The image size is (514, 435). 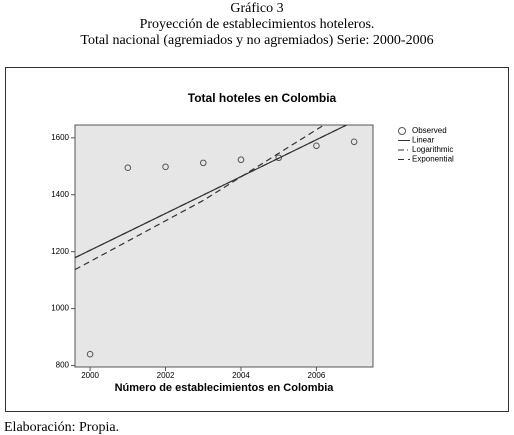 What do you see at coordinates (317, 375) in the screenshot?
I see `x-tick-label: 2006` at bounding box center [317, 375].